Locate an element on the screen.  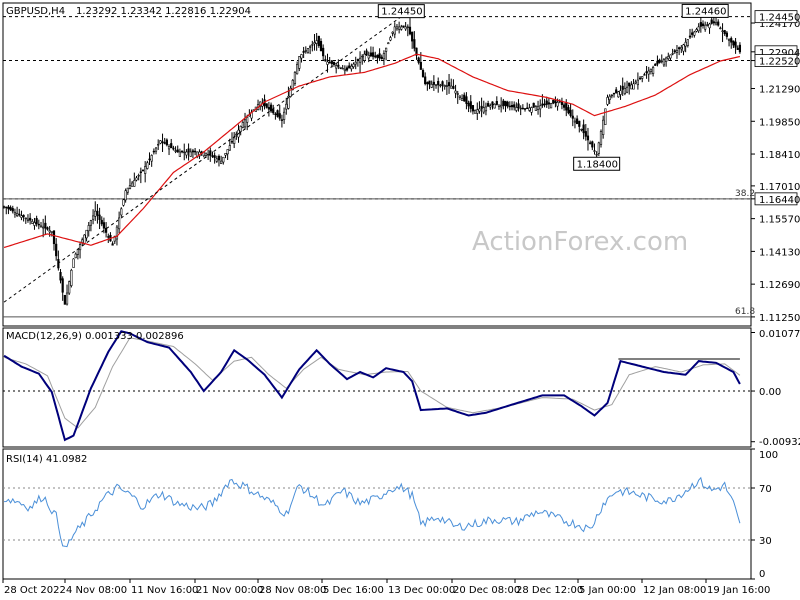
price-tick-label-1.15570: 1.15570 is located at coordinates (779, 220).